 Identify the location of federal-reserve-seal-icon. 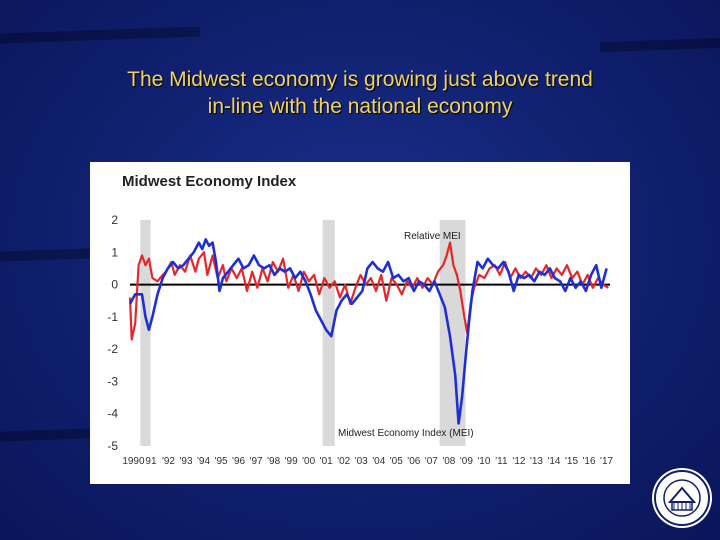
(682, 498).